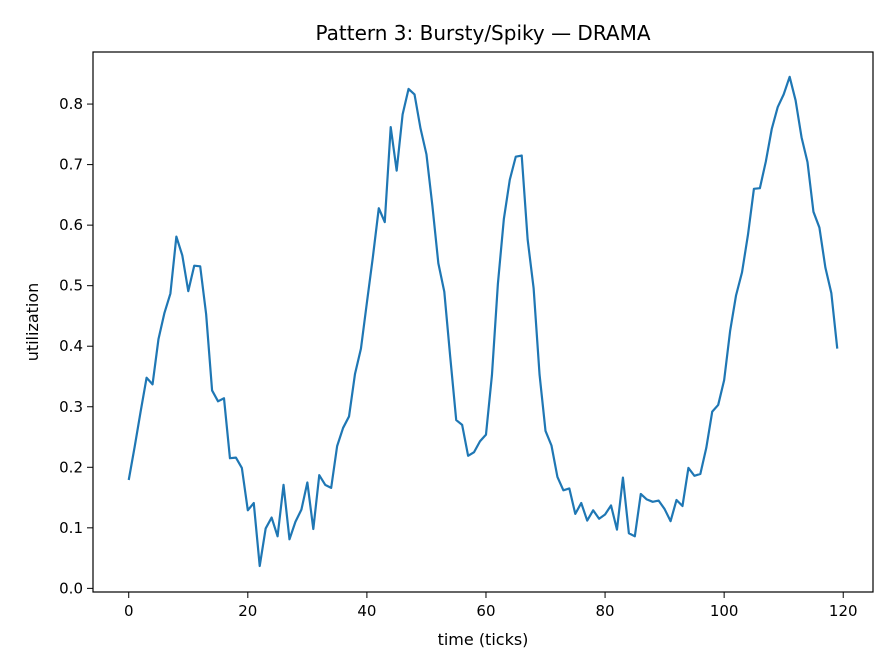 The image size is (896, 672). I want to click on x-tick-label: 40, so click(366, 611).